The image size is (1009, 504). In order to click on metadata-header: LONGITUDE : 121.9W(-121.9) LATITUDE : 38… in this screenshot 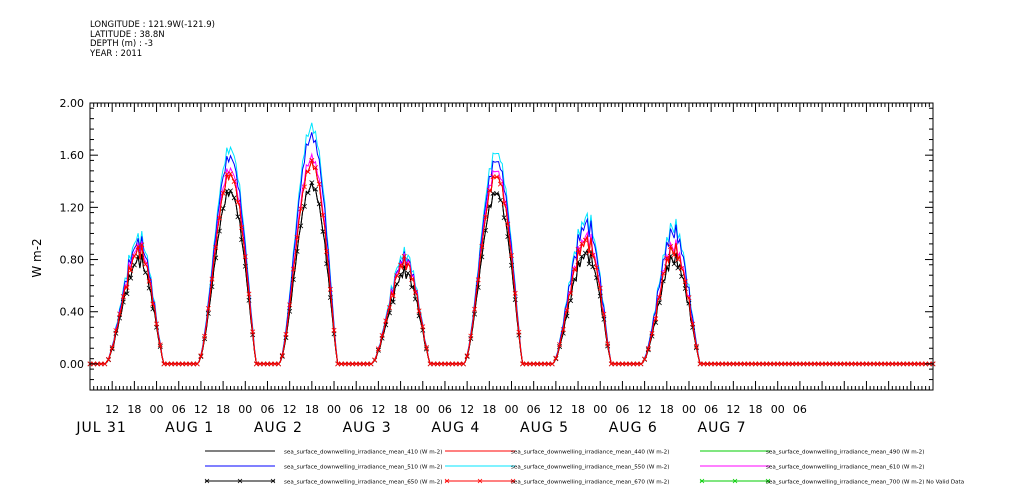, I will do `click(152, 39)`.